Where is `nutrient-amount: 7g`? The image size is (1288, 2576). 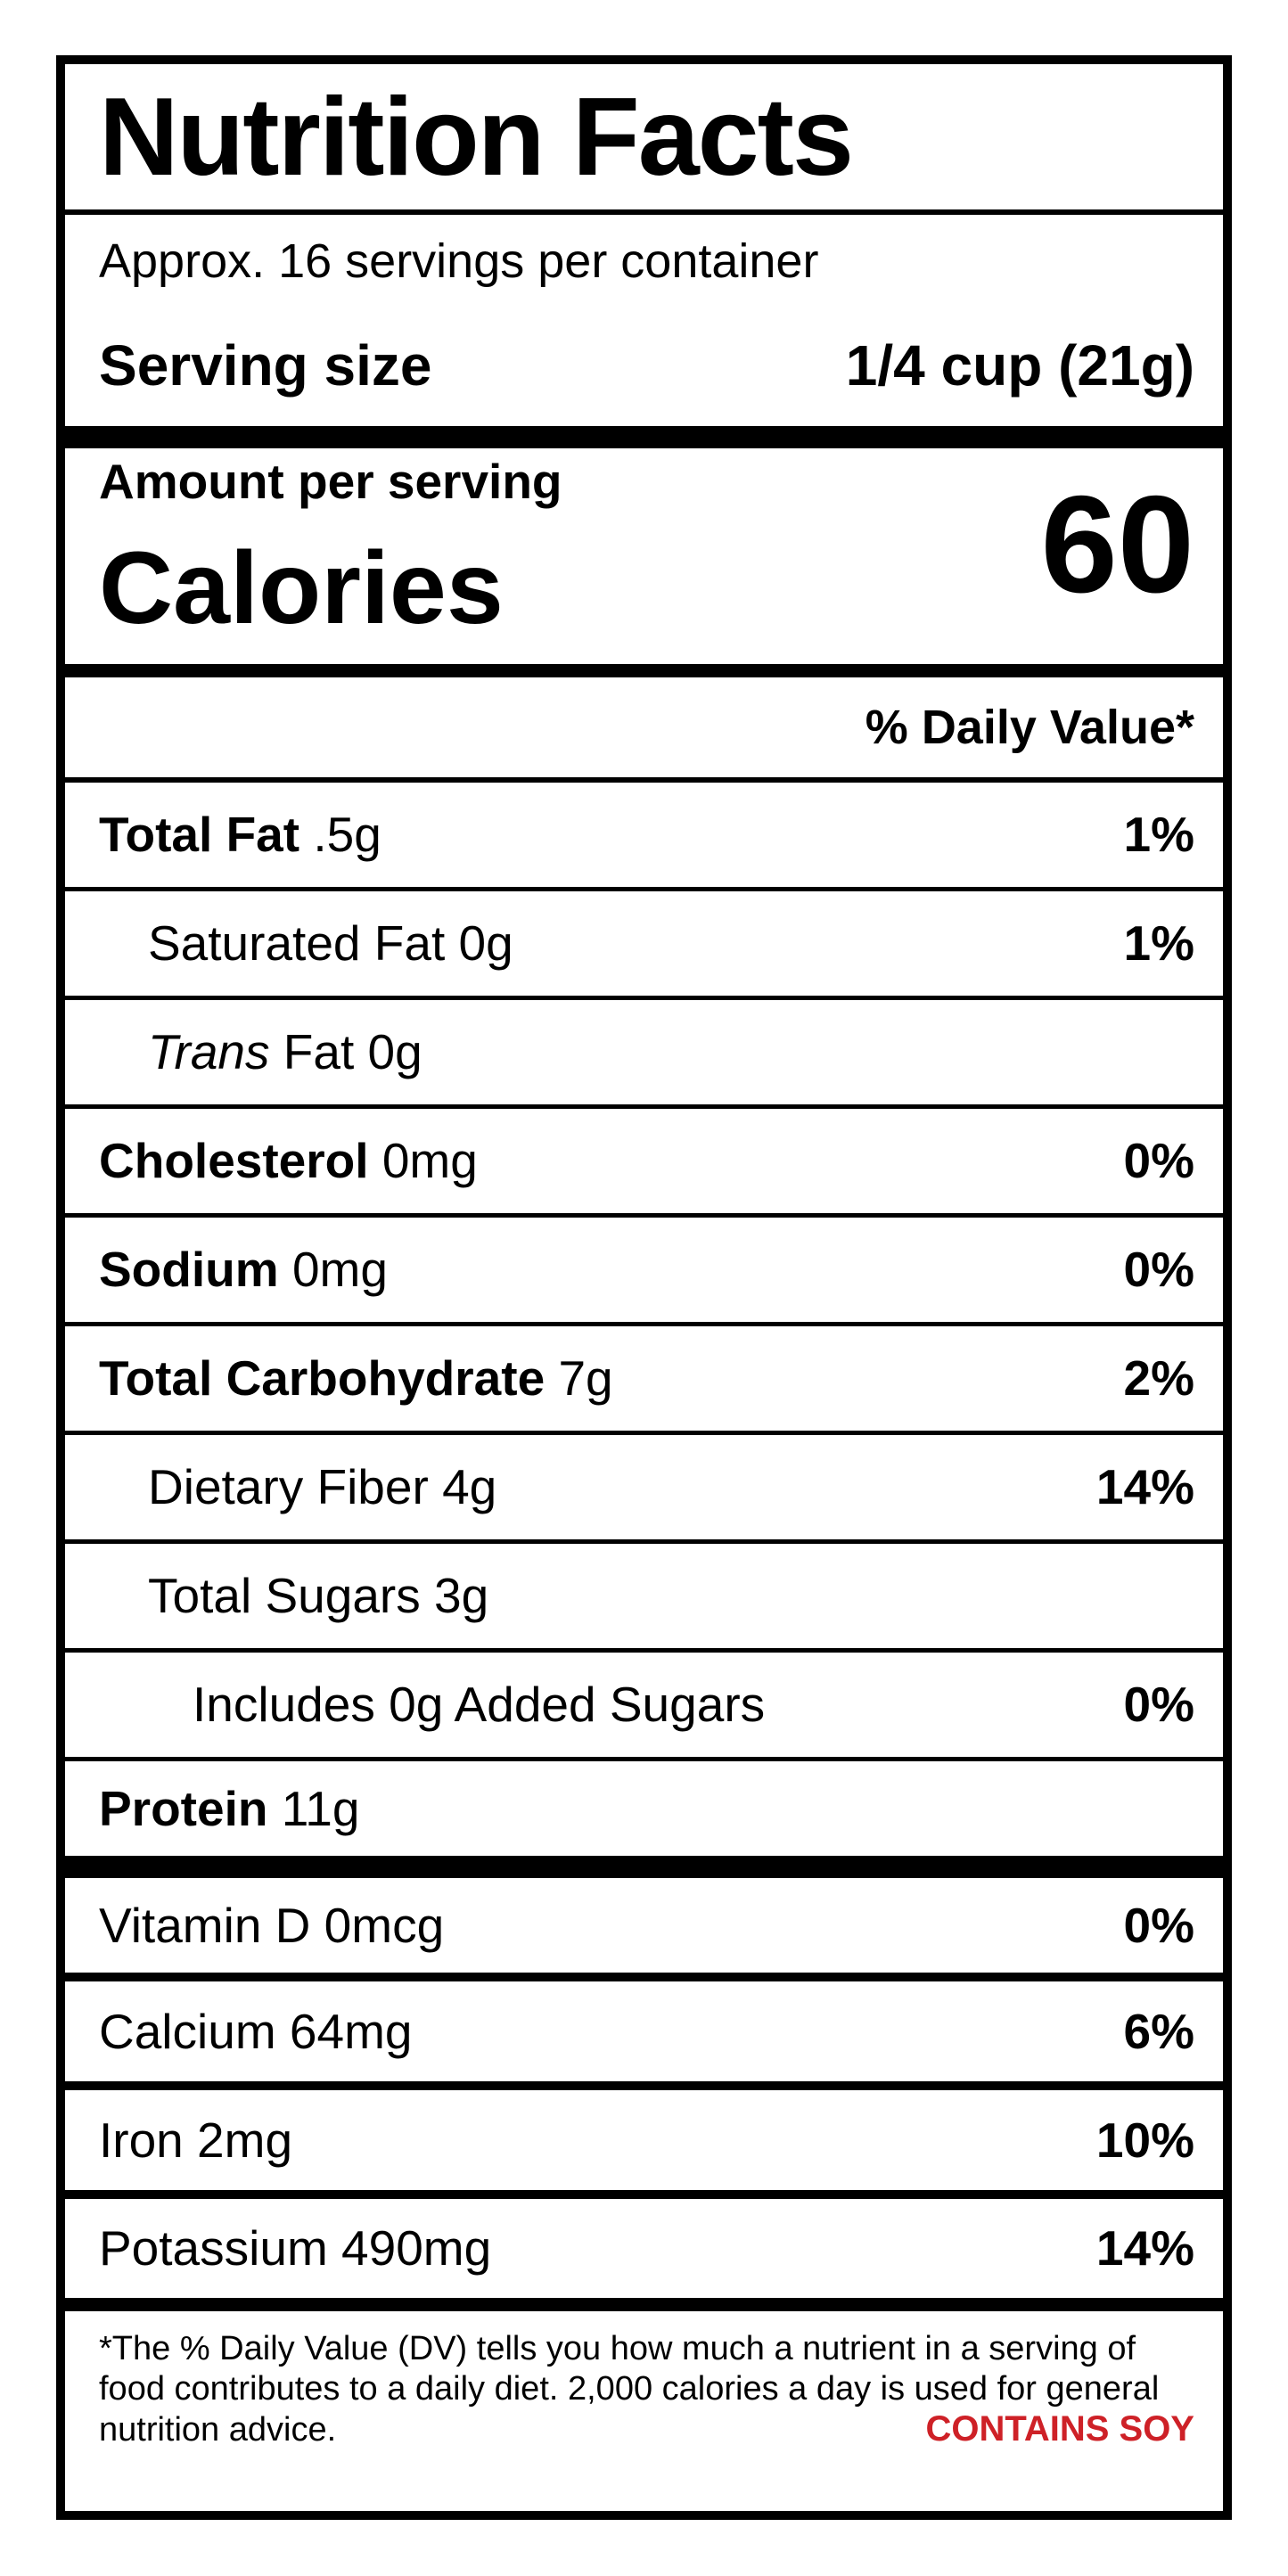
nutrient-amount: 7g is located at coordinates (585, 1378).